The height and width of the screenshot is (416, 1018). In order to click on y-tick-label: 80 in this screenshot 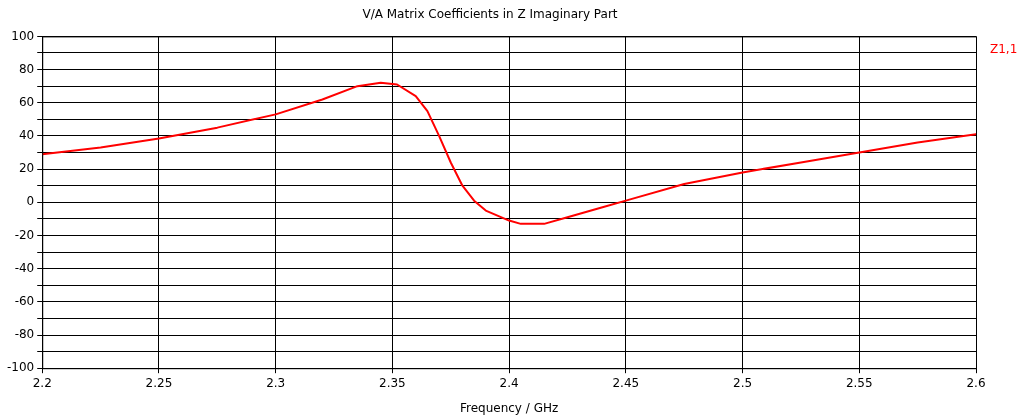, I will do `click(26, 68)`.